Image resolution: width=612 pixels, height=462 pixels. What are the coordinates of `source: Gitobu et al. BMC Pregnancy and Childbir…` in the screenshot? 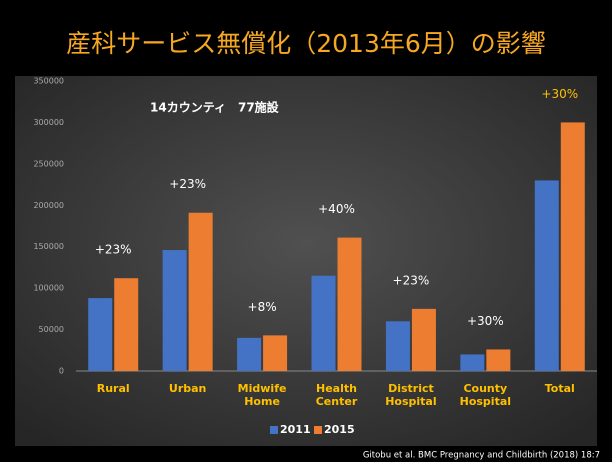 It's located at (481, 456).